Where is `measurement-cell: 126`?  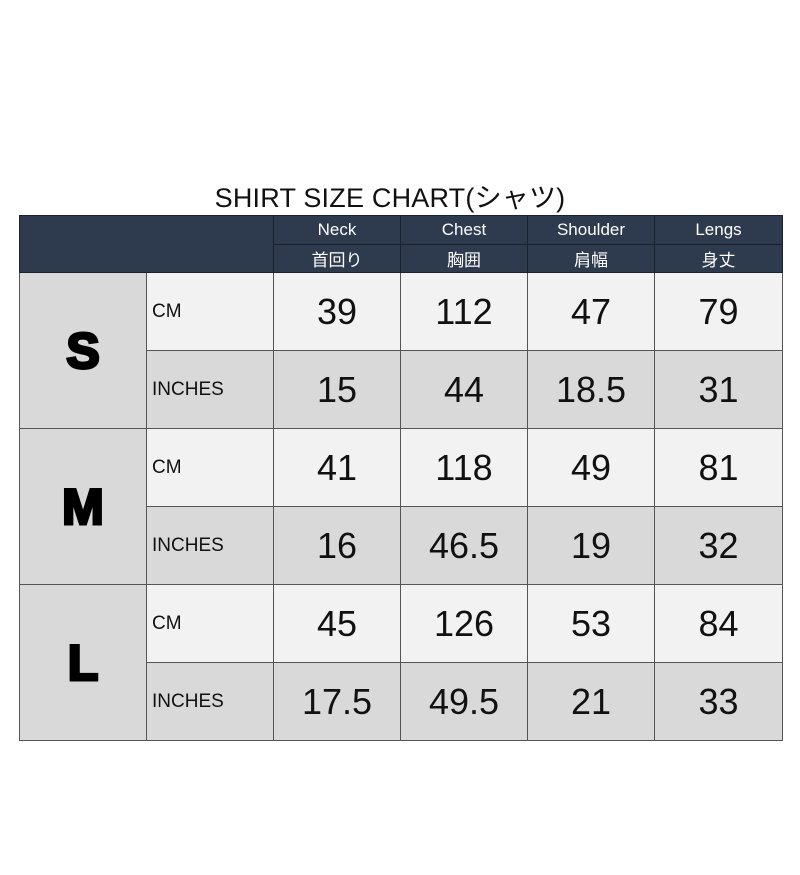 measurement-cell: 126 is located at coordinates (464, 623).